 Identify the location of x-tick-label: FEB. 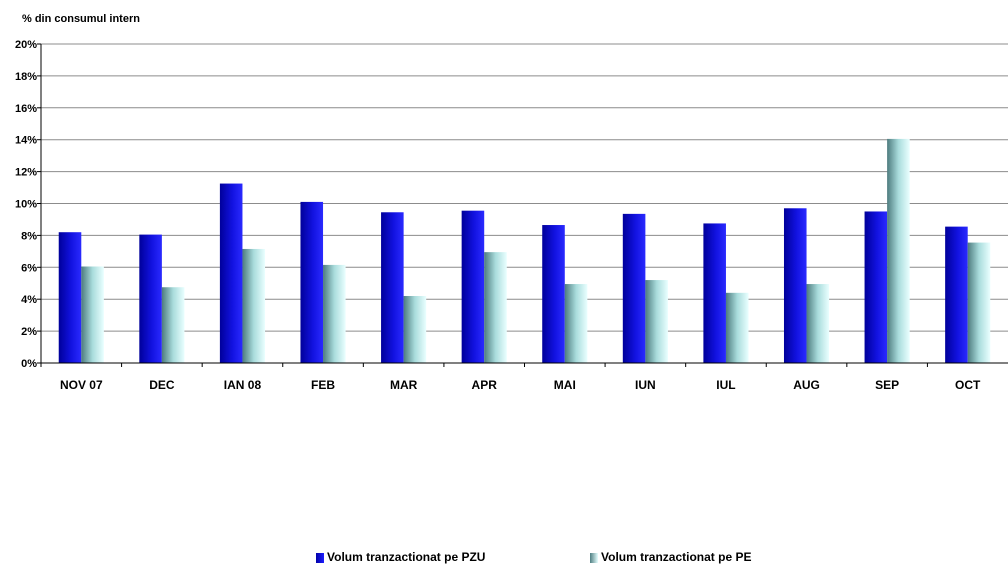
(323, 385).